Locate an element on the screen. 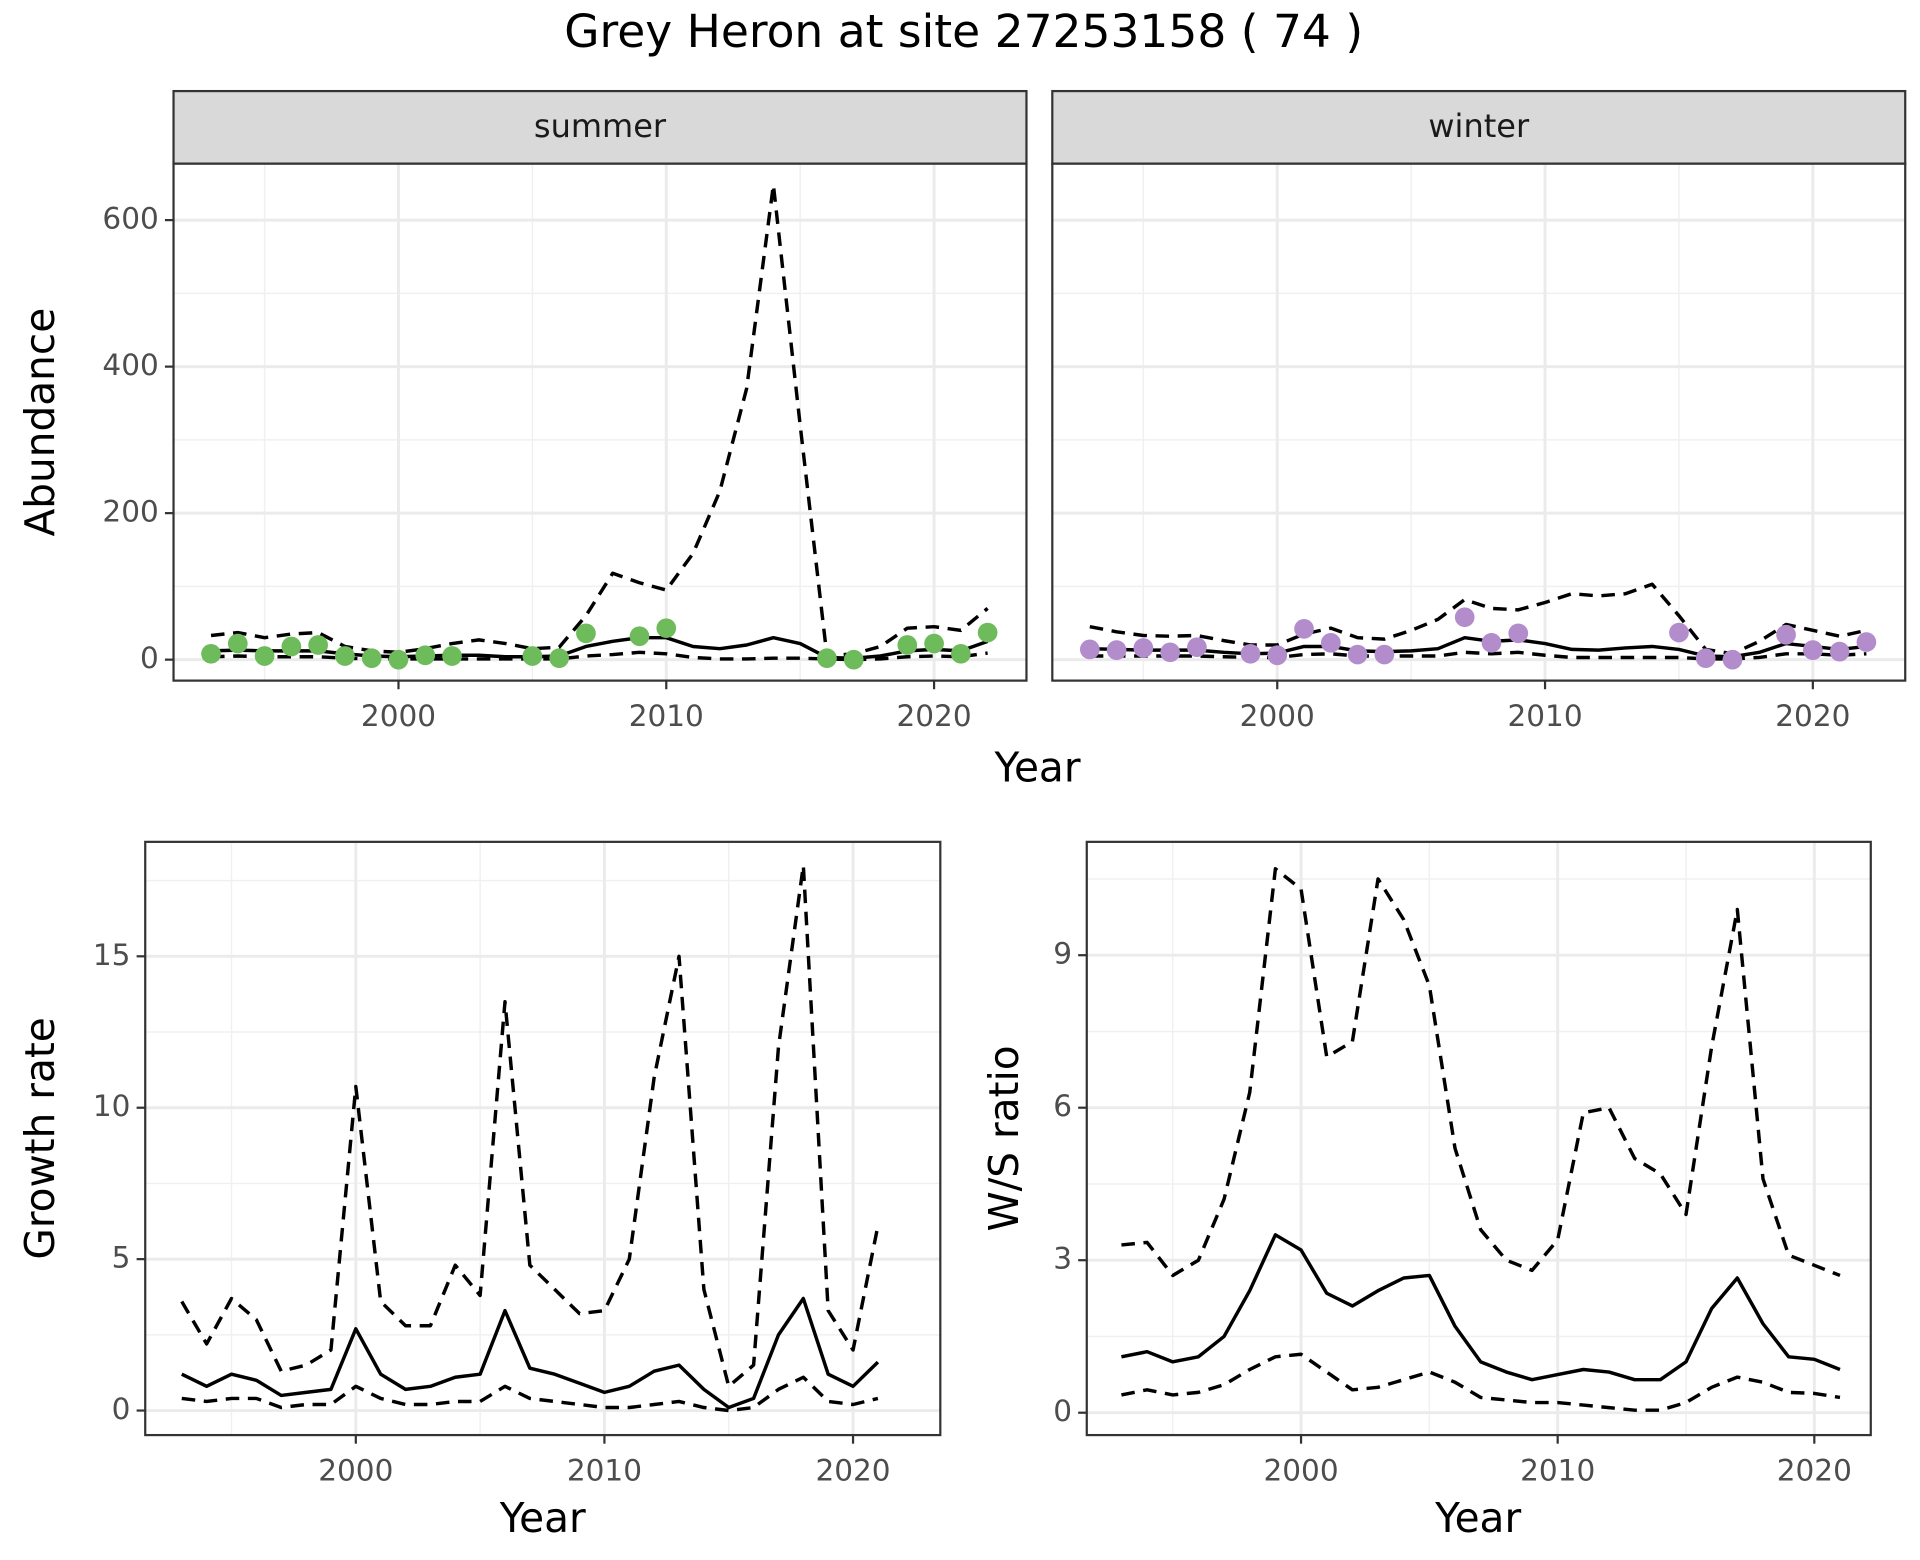 This screenshot has height=1560, width=1920. facet-label: summer is located at coordinates (600, 126).